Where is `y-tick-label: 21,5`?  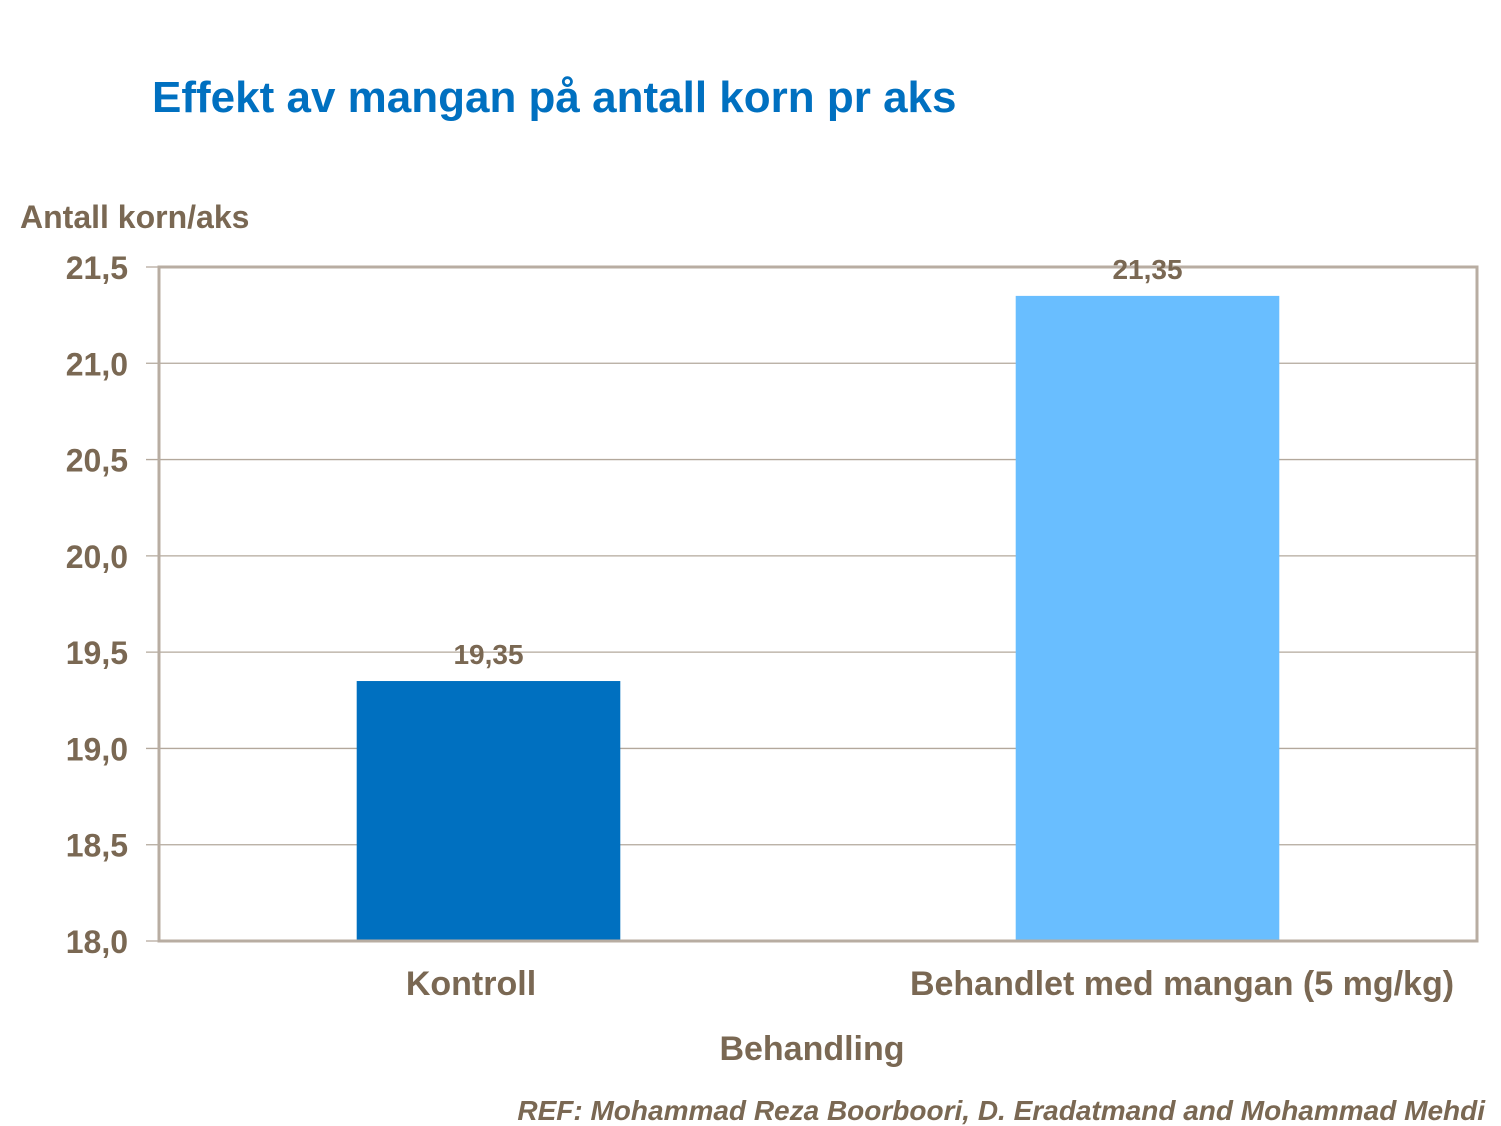
y-tick-label: 21,5 is located at coordinates (97, 268).